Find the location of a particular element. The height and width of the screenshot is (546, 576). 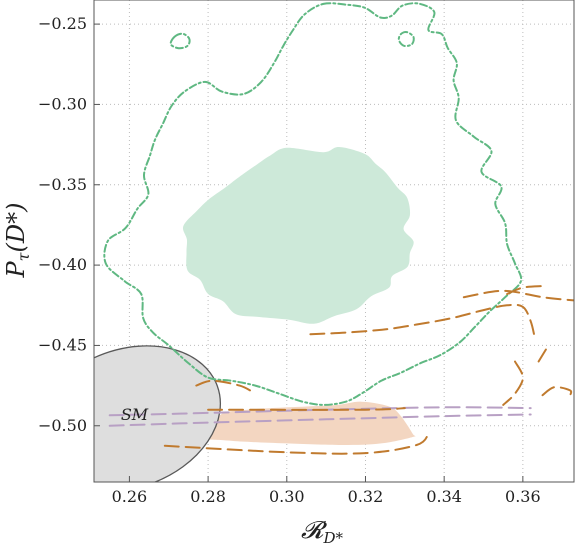

y-tick-label-1: −0.30 is located at coordinates (62, 103).